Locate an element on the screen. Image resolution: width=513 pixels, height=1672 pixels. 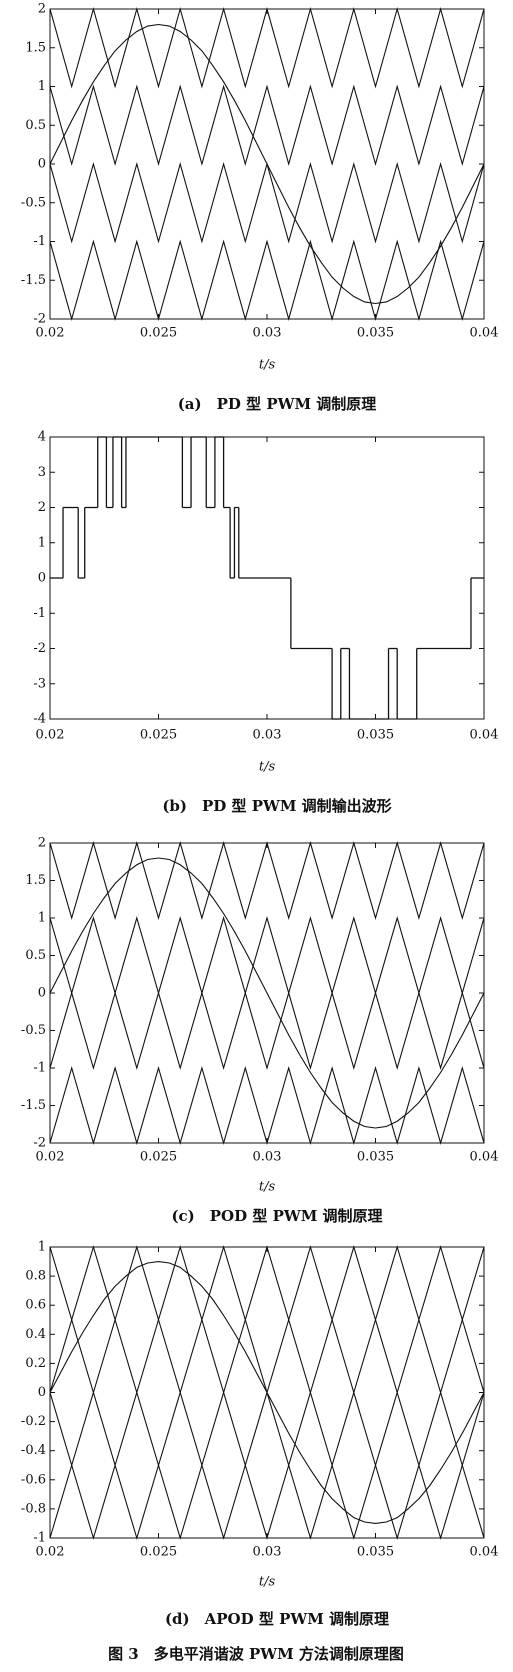
y-tick-label: 4 is located at coordinates (42, 437).